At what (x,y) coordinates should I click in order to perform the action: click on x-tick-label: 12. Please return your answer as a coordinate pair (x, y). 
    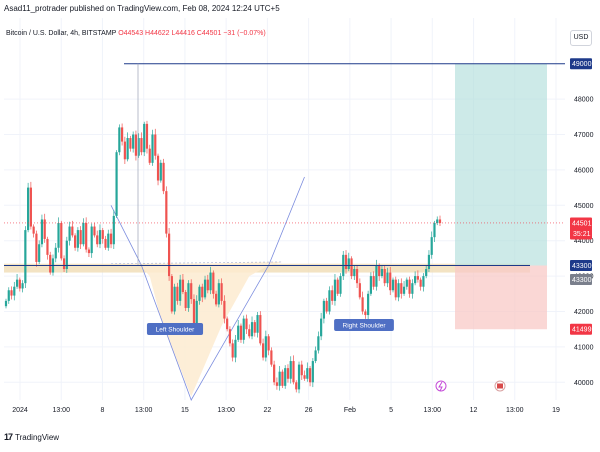
    Looking at the image, I should click on (474, 410).